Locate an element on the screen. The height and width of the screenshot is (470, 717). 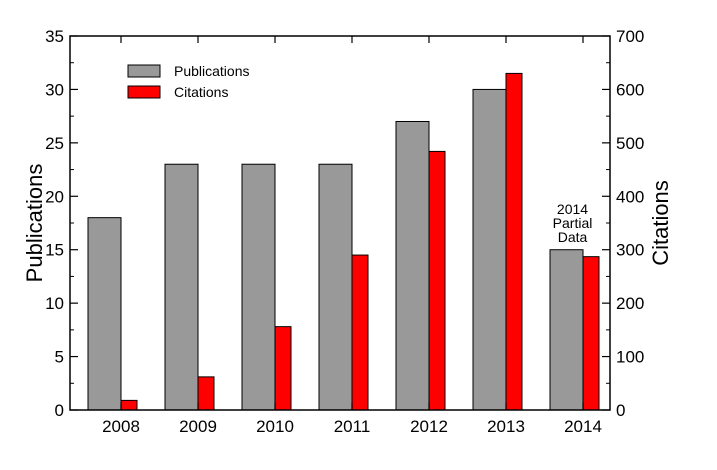
legend-swatch-publications is located at coordinates (144, 71).